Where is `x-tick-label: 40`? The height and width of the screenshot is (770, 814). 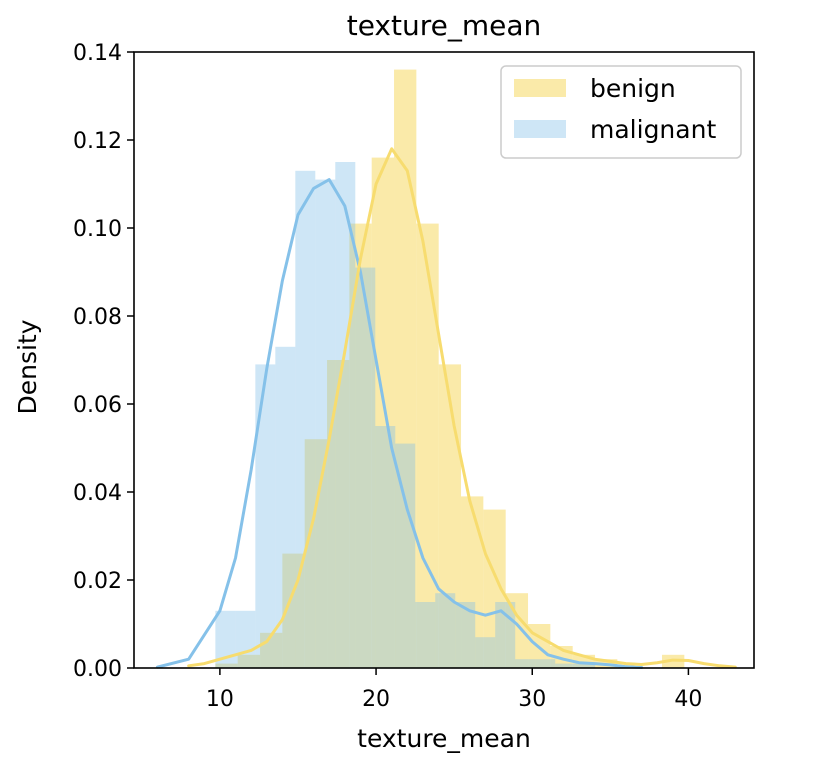
x-tick-label: 40 is located at coordinates (688, 699).